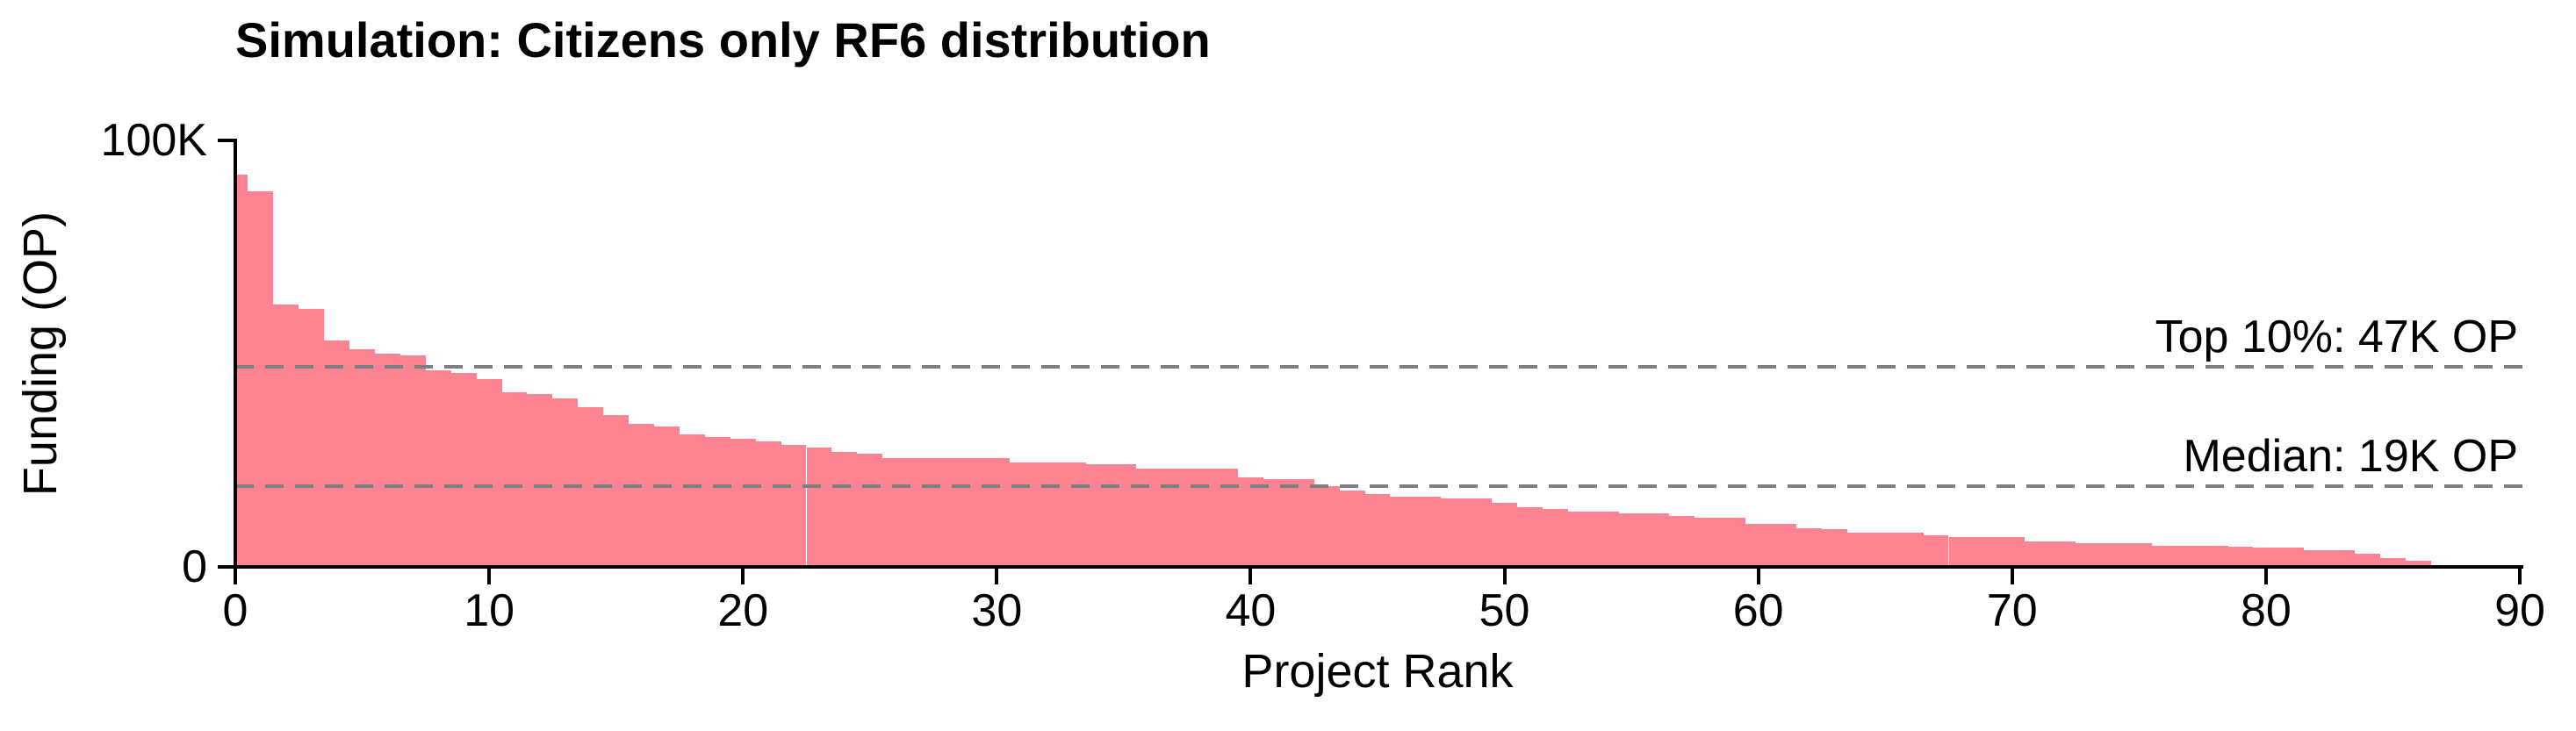  What do you see at coordinates (2336, 336) in the screenshot?
I see `annotation-top10-label: Top 10%: 47K OP` at bounding box center [2336, 336].